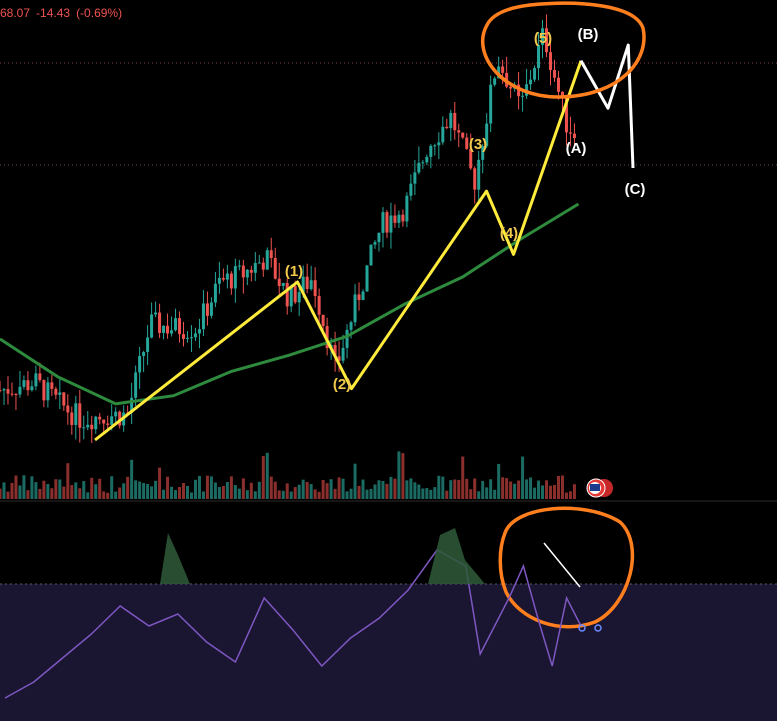 The height and width of the screenshot is (721, 777). What do you see at coordinates (509, 233) in the screenshot?
I see `wave-label-4: (4)` at bounding box center [509, 233].